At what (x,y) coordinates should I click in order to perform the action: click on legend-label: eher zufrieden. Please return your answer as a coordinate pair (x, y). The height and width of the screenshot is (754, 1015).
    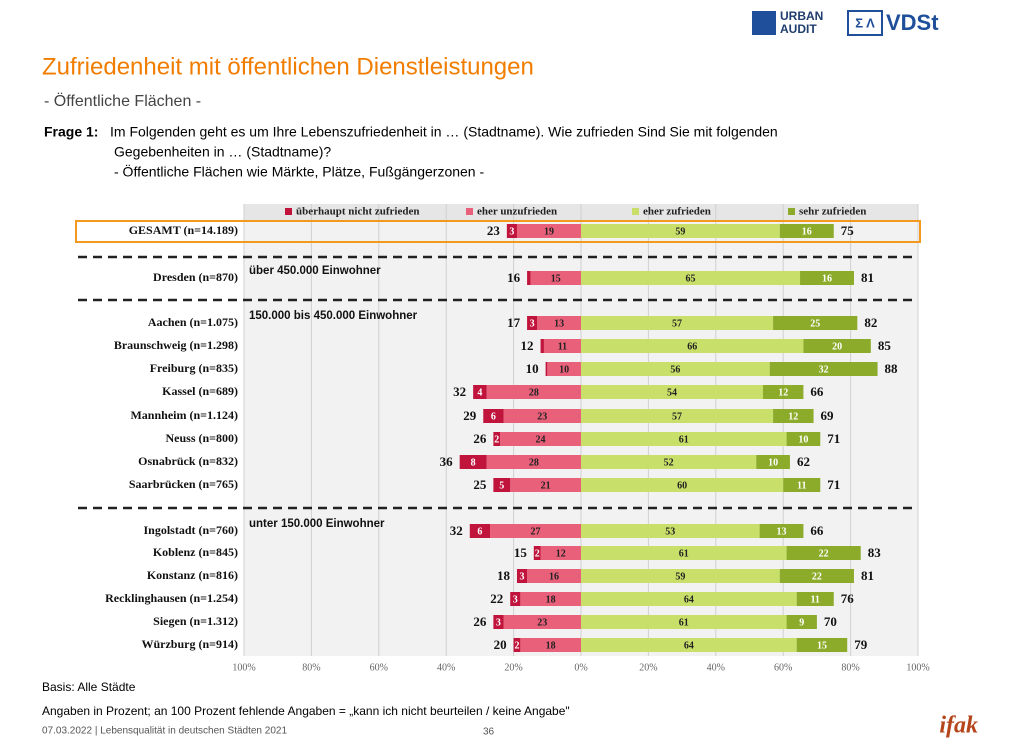
    Looking at the image, I should click on (677, 212).